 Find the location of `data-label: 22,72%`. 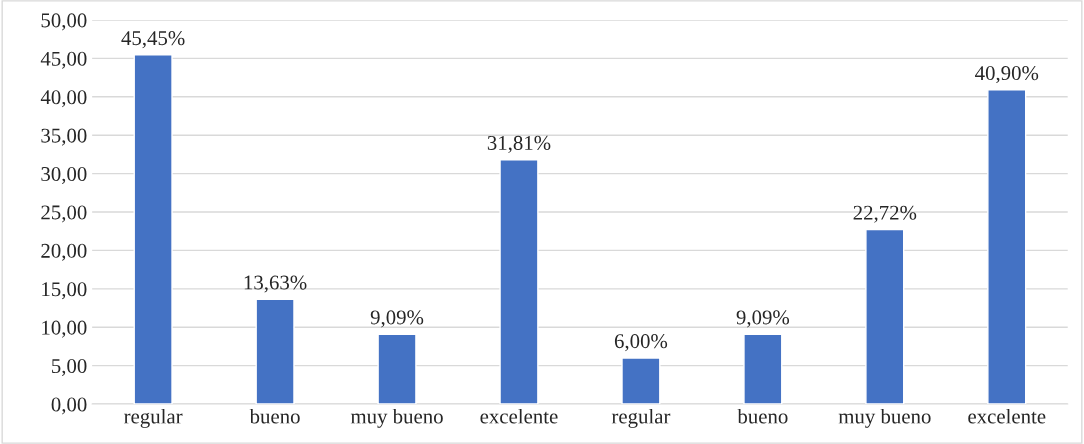

data-label: 22,72% is located at coordinates (885, 214).